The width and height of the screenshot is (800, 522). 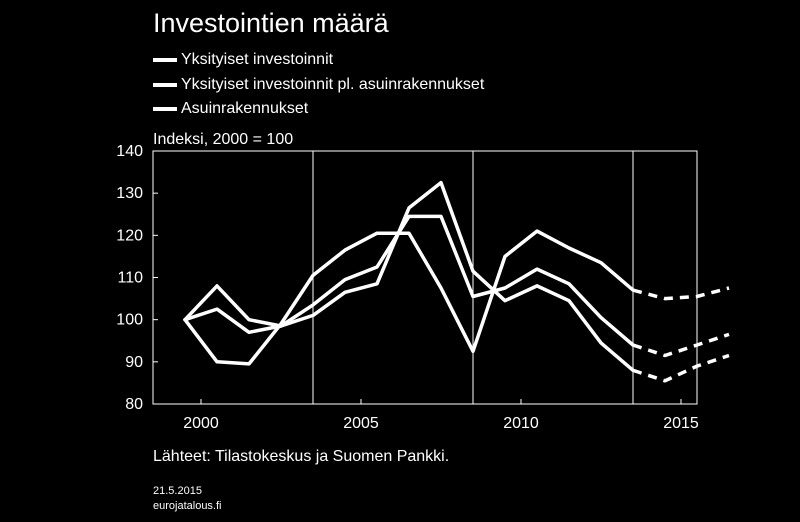 I want to click on y-tick-label: 120, so click(x=129, y=235).